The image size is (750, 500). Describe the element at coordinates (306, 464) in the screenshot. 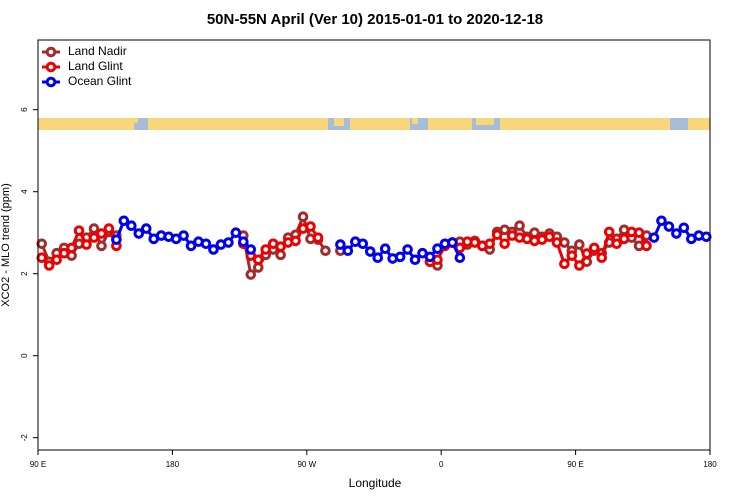

I see `x-tick-label: 90 W` at that location.